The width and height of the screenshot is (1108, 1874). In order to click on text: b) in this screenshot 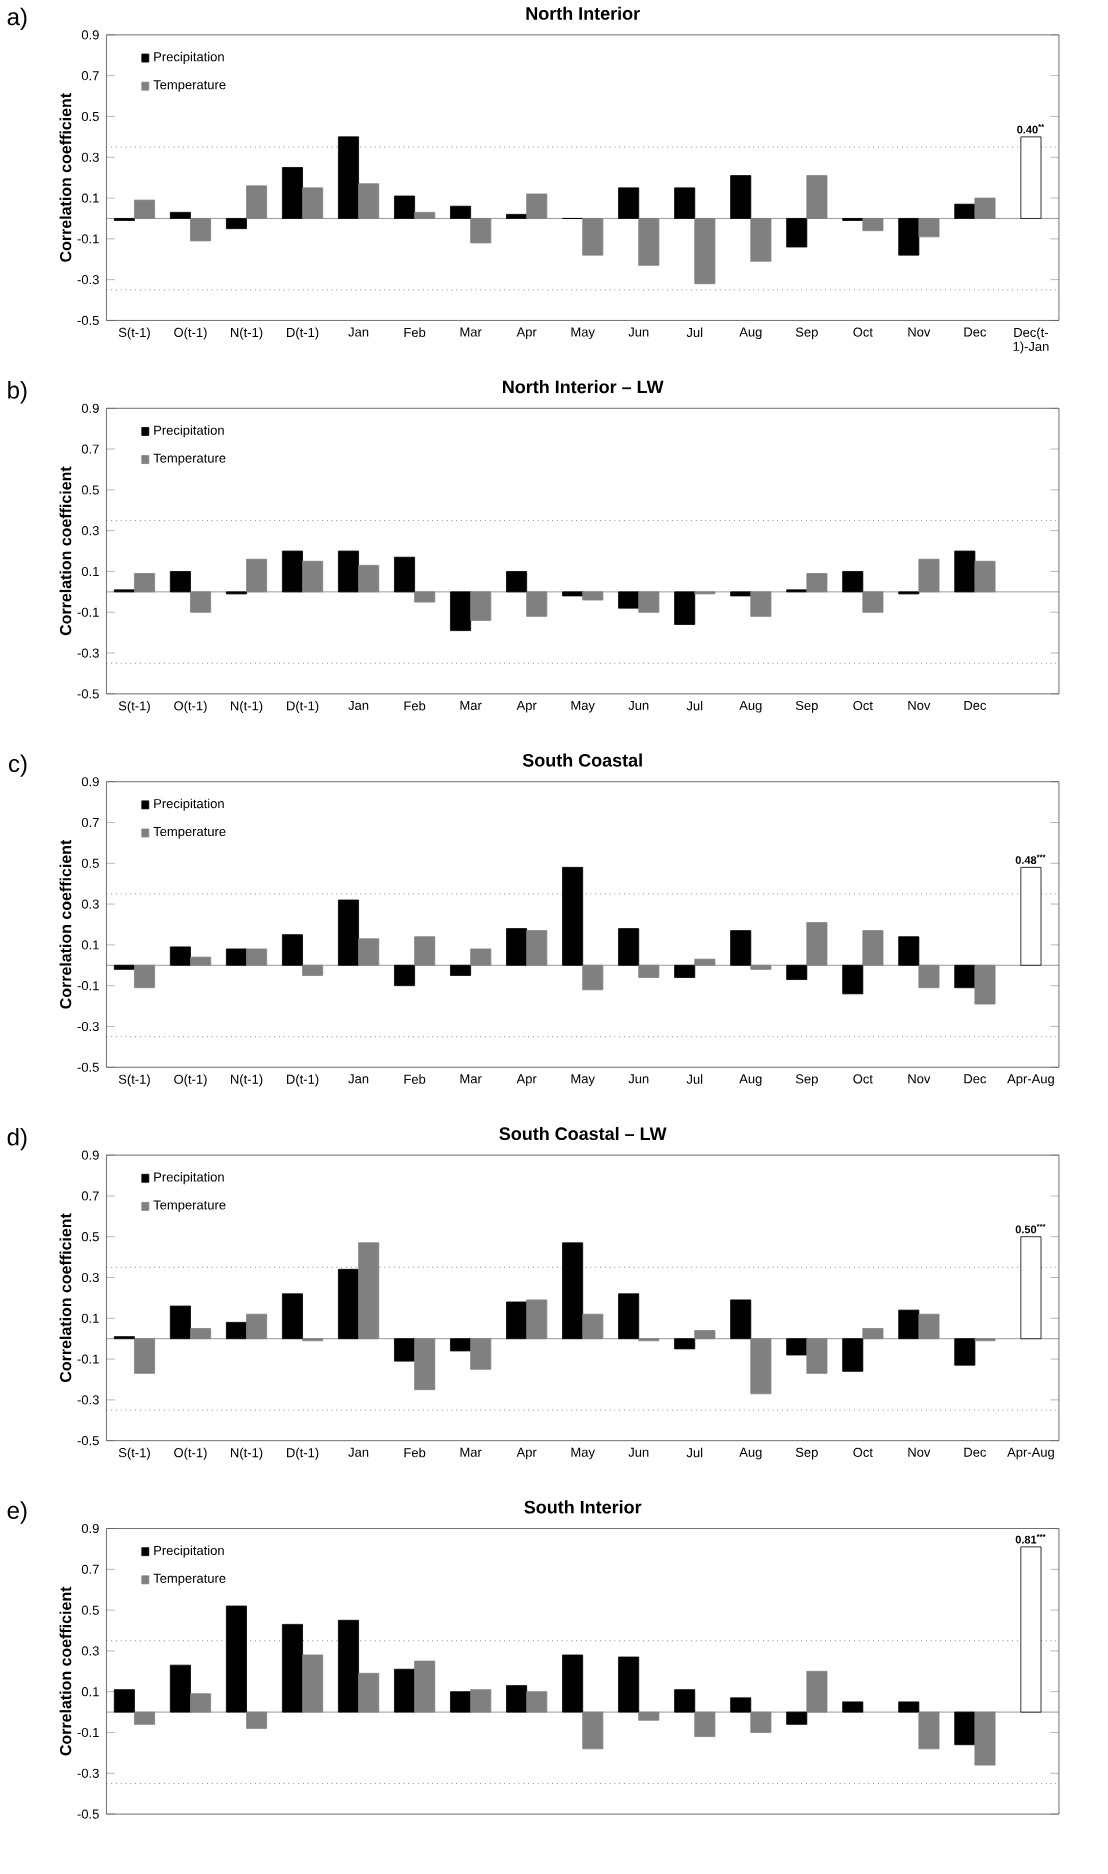, I will do `click(17, 392)`.